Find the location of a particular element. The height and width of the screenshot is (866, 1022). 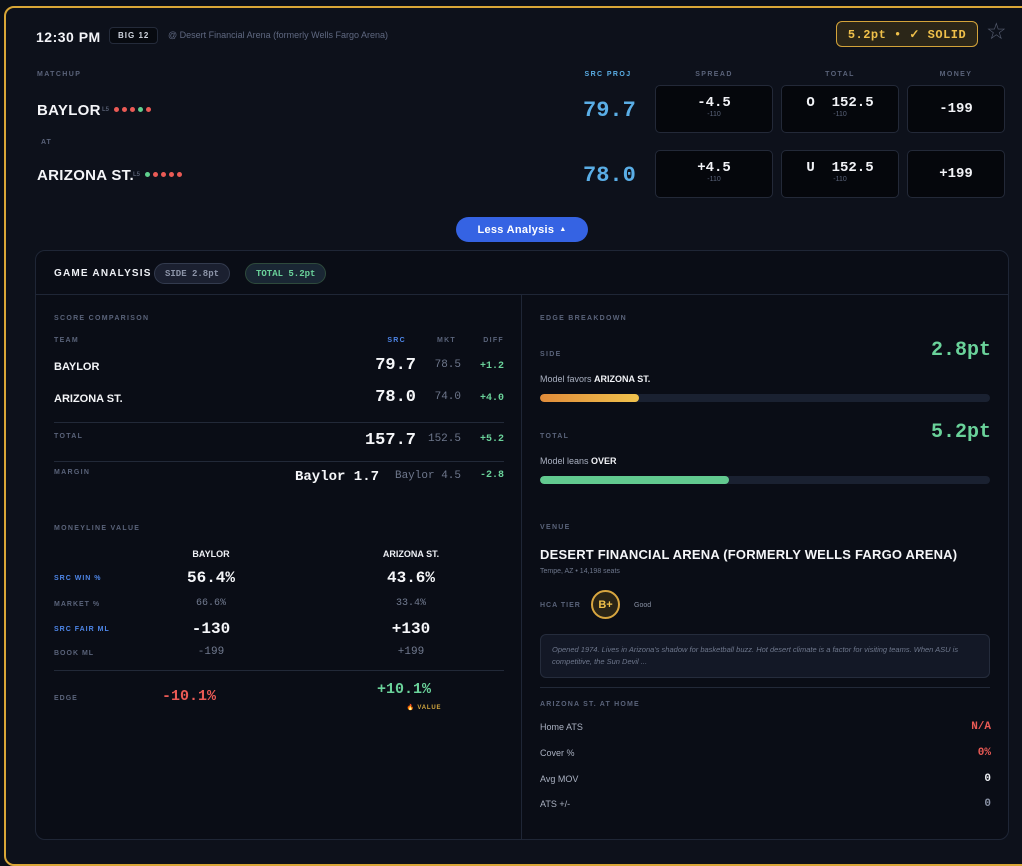

moneyline-value: -199 is located at coordinates (956, 109).